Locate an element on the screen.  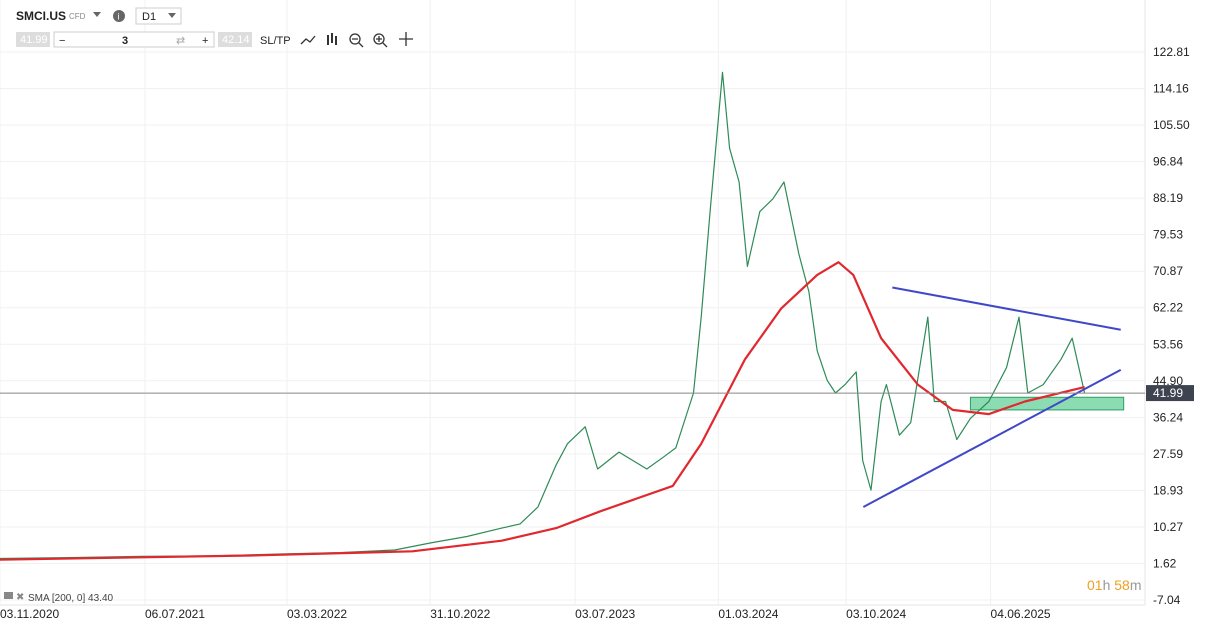
volume: 3 is located at coordinates (125, 41).